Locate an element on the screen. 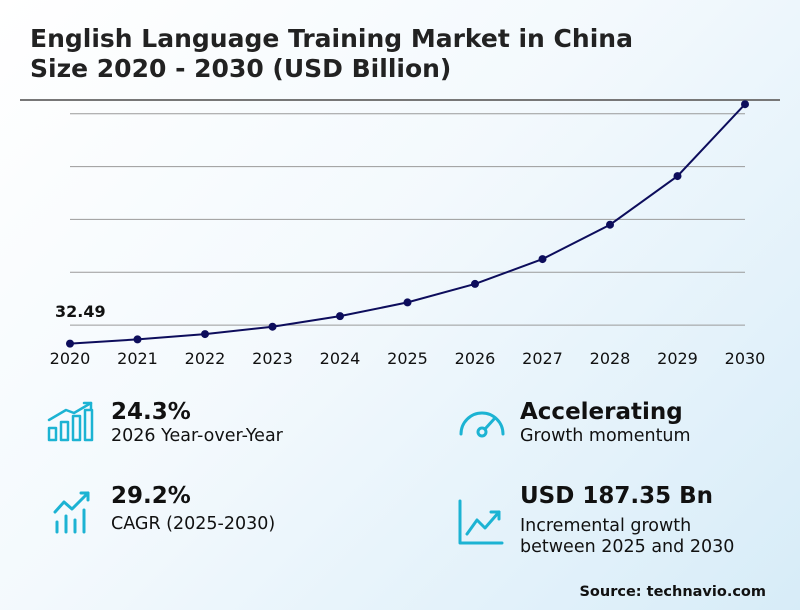 Image resolution: width=800 pixels, height=610 pixels. incremental-label-line1: Incremental growth is located at coordinates (606, 526).